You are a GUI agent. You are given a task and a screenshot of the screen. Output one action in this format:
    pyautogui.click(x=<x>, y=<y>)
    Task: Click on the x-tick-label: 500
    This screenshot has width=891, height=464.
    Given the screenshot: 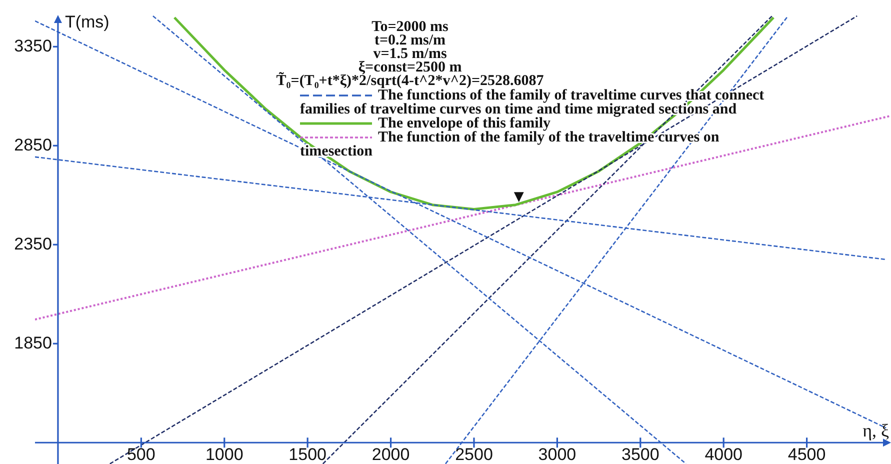 What is the action you would take?
    pyautogui.click(x=141, y=454)
    